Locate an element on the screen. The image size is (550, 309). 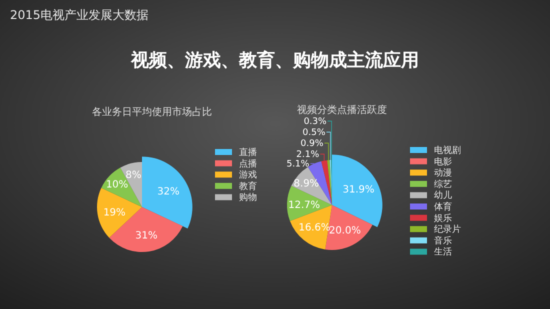
data-label: 8.9% is located at coordinates (307, 184).